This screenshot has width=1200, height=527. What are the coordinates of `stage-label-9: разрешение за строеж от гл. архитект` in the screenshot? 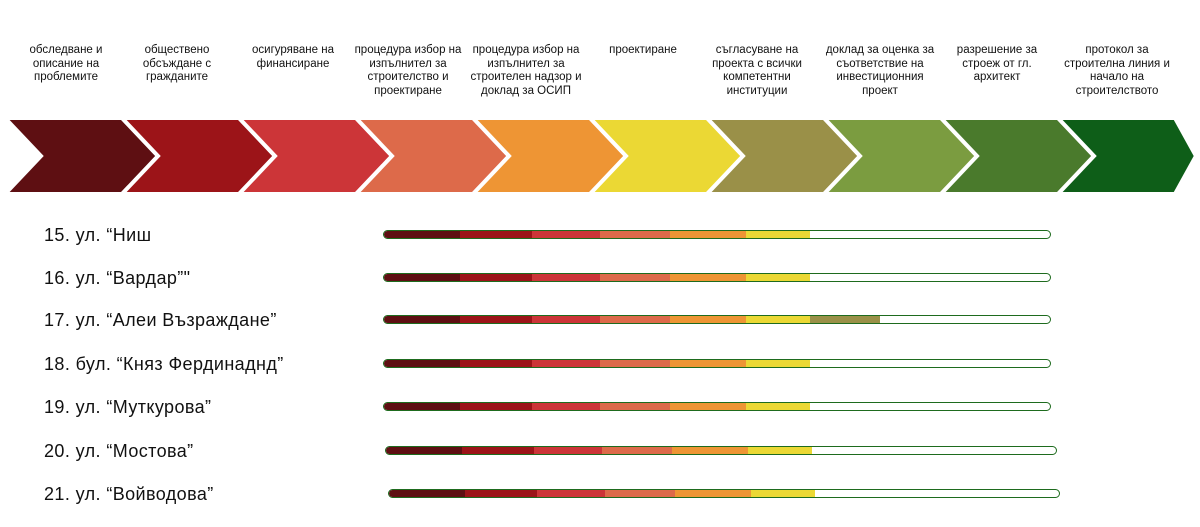 It's located at (997, 63).